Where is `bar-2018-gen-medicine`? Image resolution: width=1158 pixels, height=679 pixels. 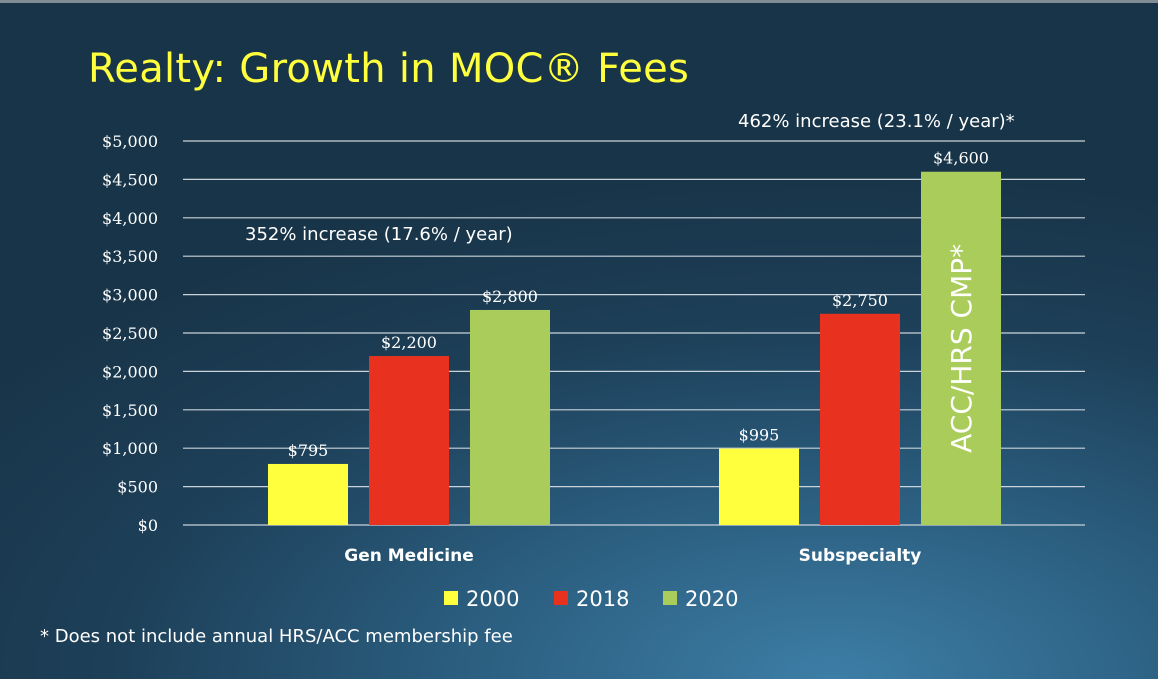 bar-2018-gen-medicine is located at coordinates (409, 440).